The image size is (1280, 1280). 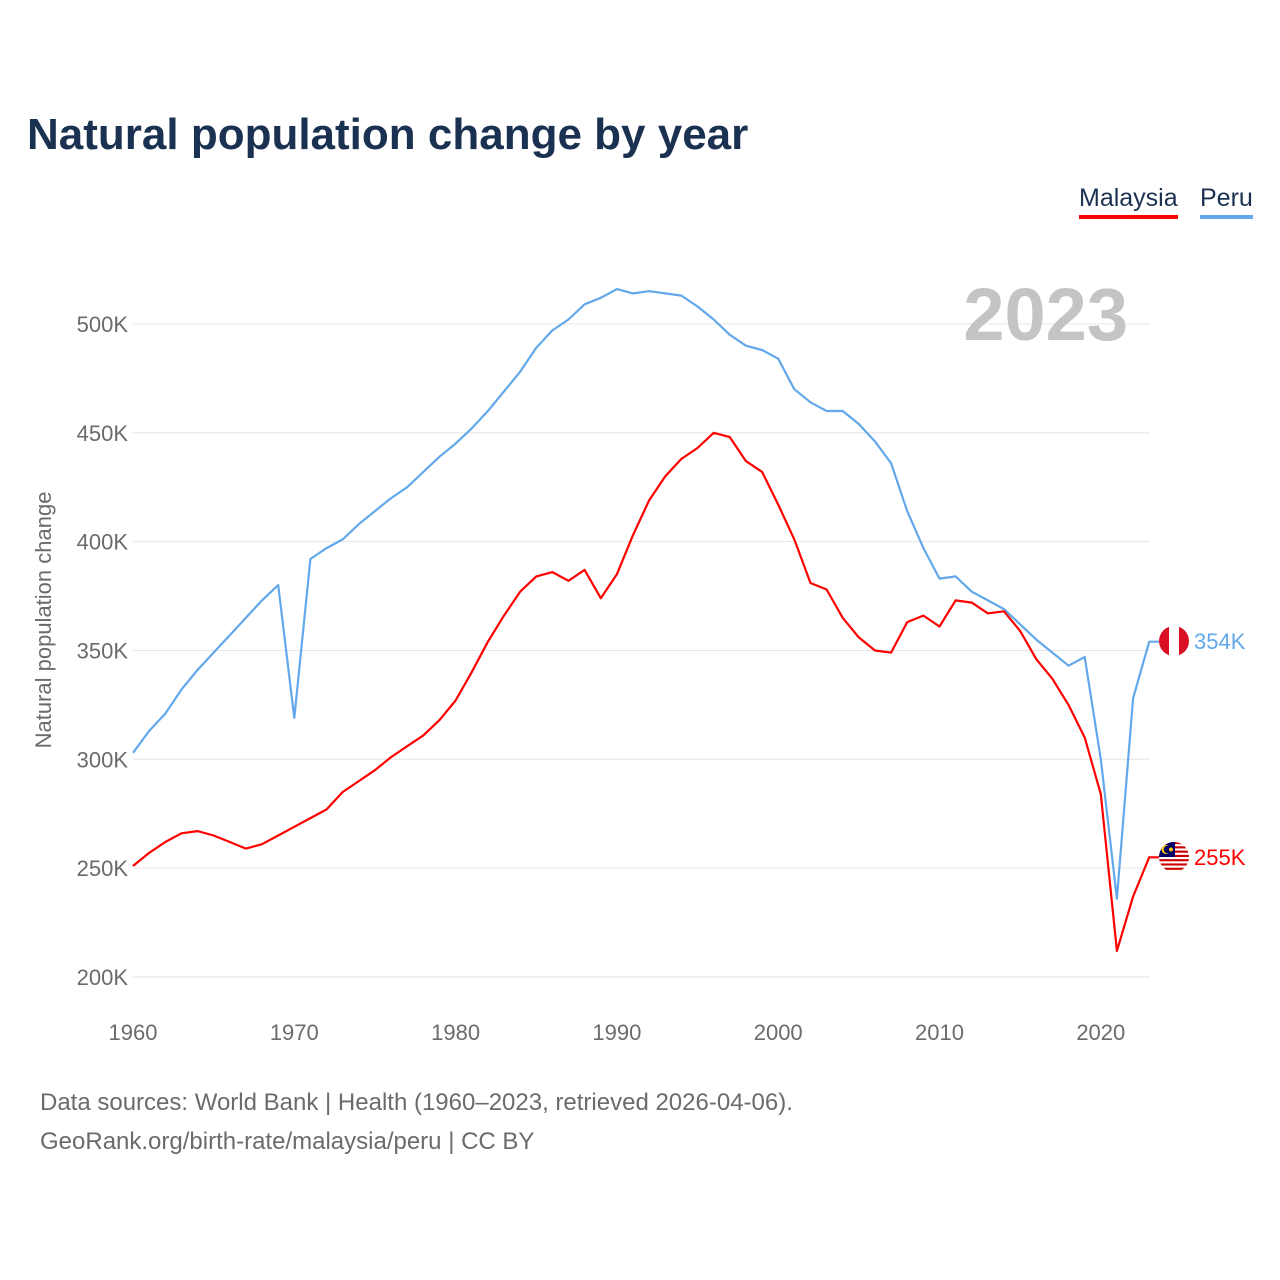 What do you see at coordinates (1045, 314) in the screenshot?
I see `year-watermark: 2023` at bounding box center [1045, 314].